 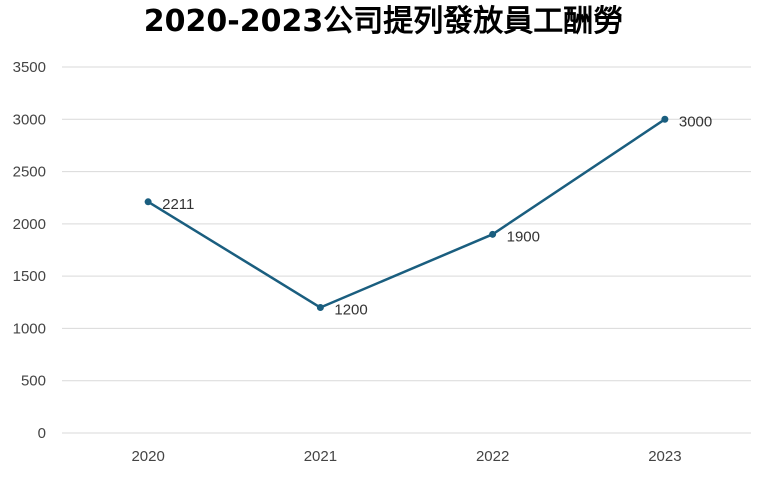 What do you see at coordinates (350, 310) in the screenshot?
I see `data-label: 1200` at bounding box center [350, 310].